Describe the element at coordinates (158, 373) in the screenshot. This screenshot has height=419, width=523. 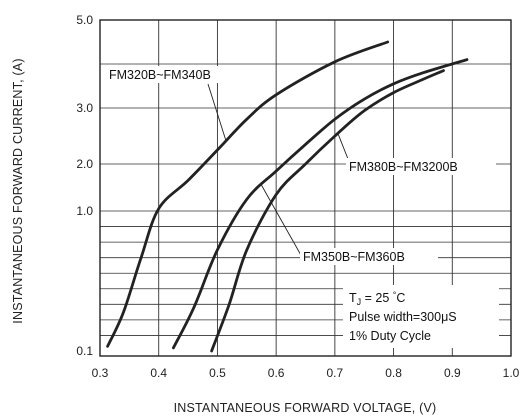
I see `x-tick-0.4: 0.4` at that location.